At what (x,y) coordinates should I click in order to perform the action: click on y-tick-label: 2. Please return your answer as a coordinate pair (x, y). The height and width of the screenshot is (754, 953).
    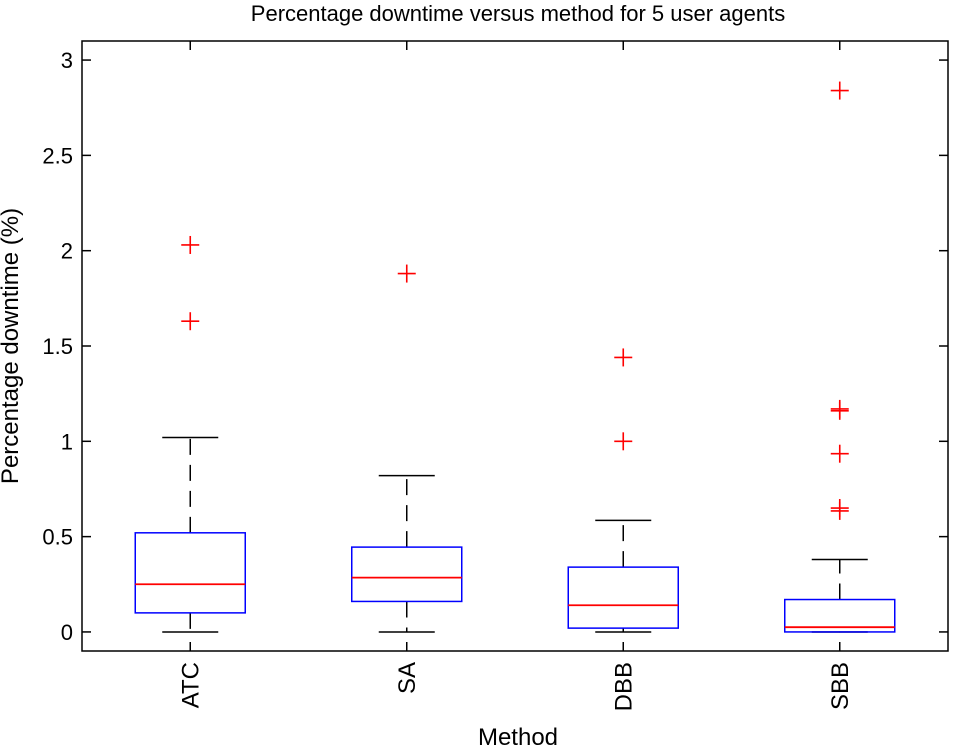
    Looking at the image, I should click on (67, 251).